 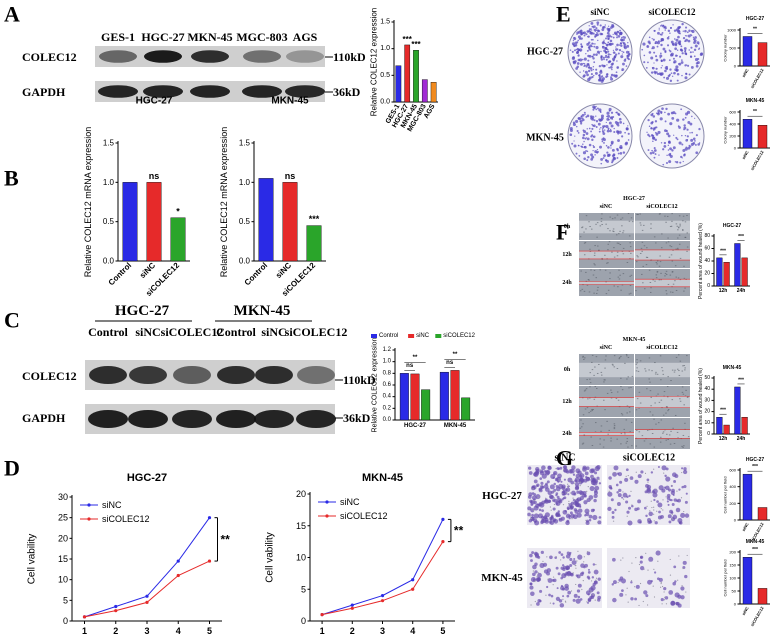 I want to click on y-tick-label: 400, so click(x=732, y=124).